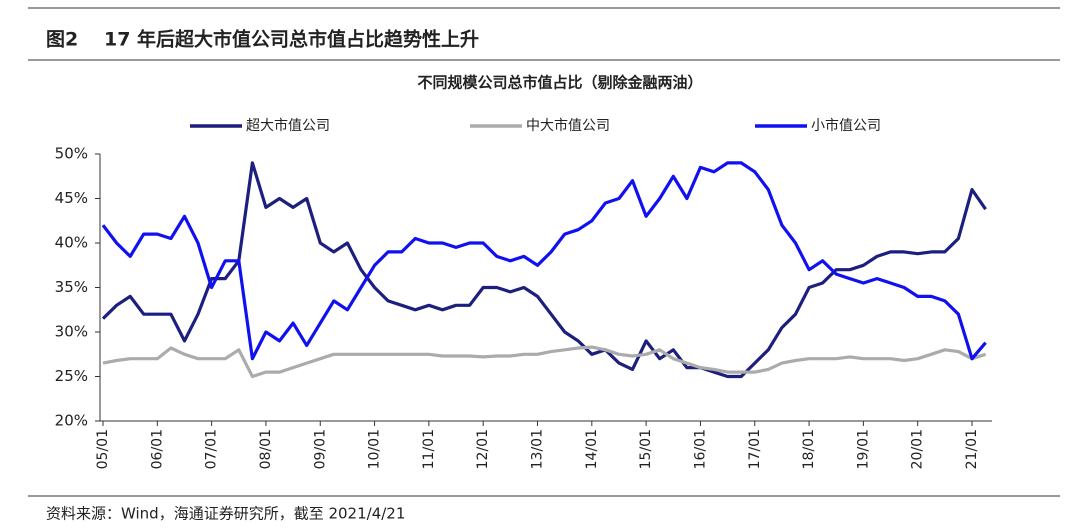 The height and width of the screenshot is (532, 1080). What do you see at coordinates (559, 83) in the screenshot?
I see `chart-subtitle: 不同规模公司总市值占比（剔除金融两油）` at bounding box center [559, 83].